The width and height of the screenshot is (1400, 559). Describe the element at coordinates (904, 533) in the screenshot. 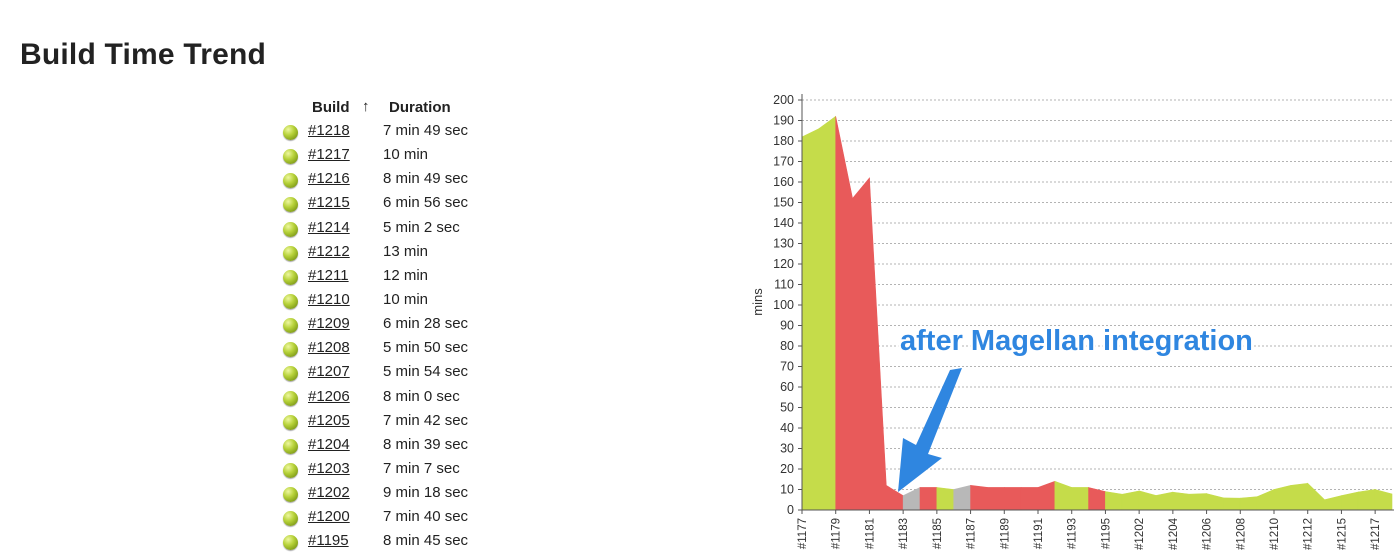

I see `x-tick-label: #1183` at that location.